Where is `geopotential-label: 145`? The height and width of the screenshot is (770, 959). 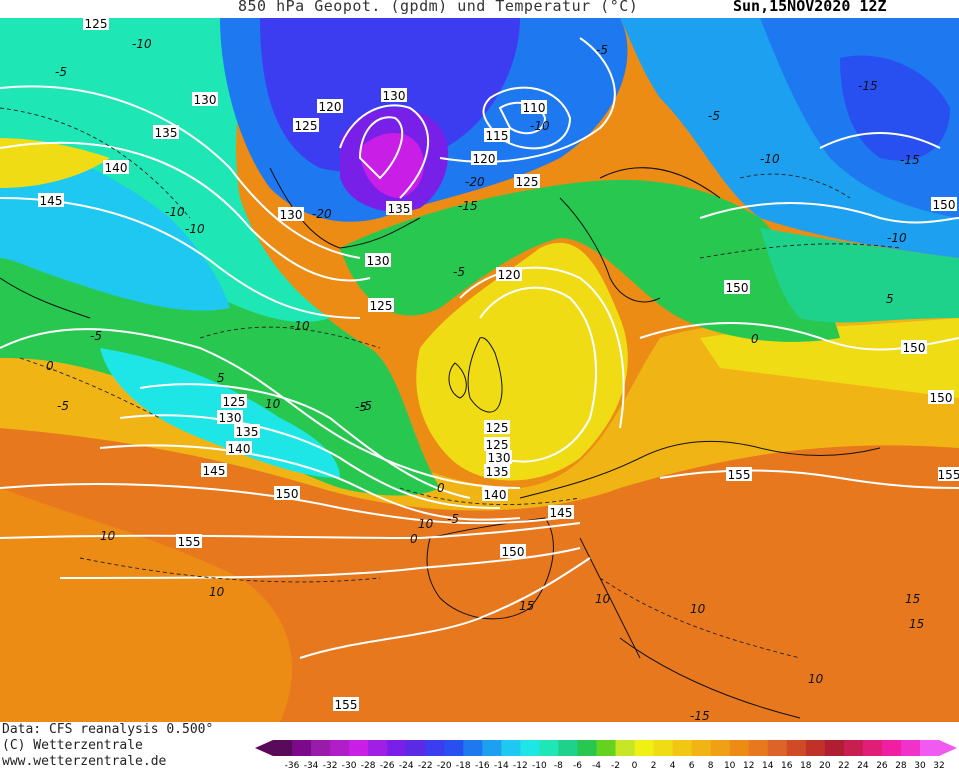 geopotential-label: 145 is located at coordinates (214, 470).